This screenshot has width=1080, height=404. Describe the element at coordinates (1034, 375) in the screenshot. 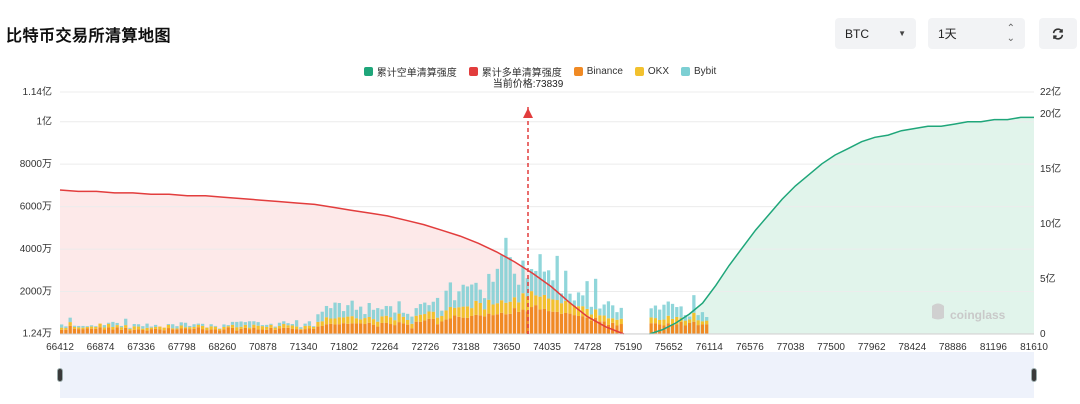

I see `slider-handle-right` at that location.